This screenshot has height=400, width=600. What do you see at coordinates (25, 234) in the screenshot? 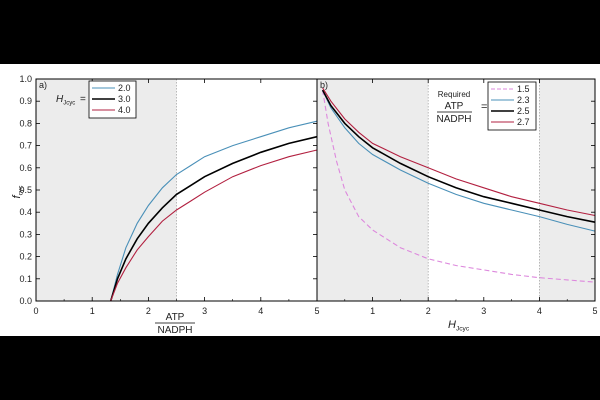
I see `y-tick-label: 0.3` at bounding box center [25, 234].